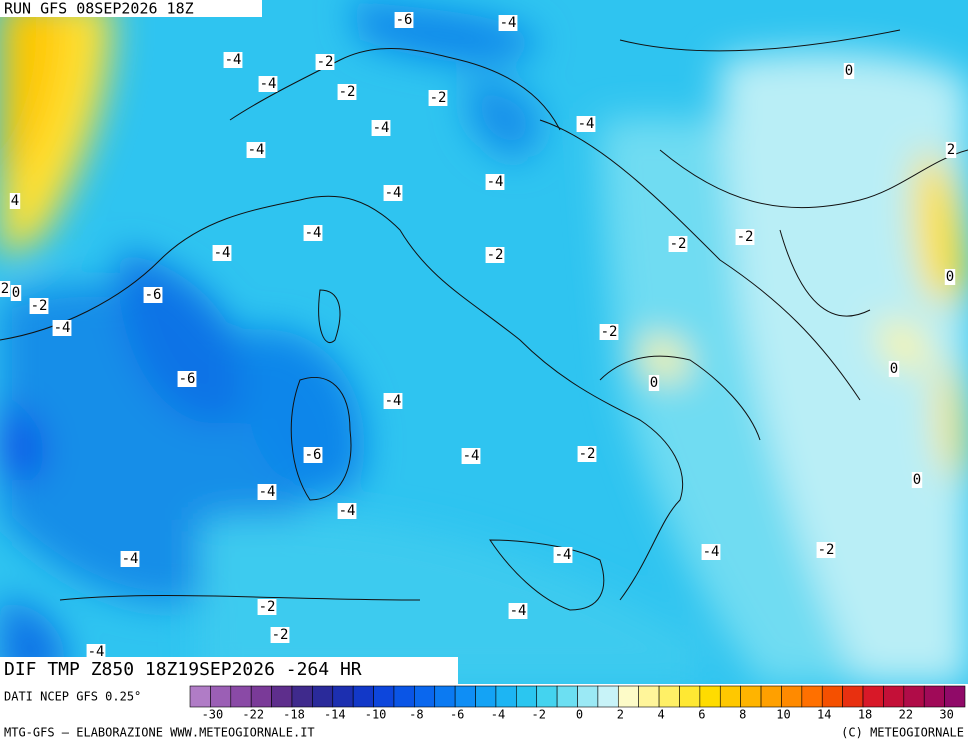  What do you see at coordinates (906, 715) in the screenshot?
I see `colorbar-tick-label: 22` at bounding box center [906, 715].